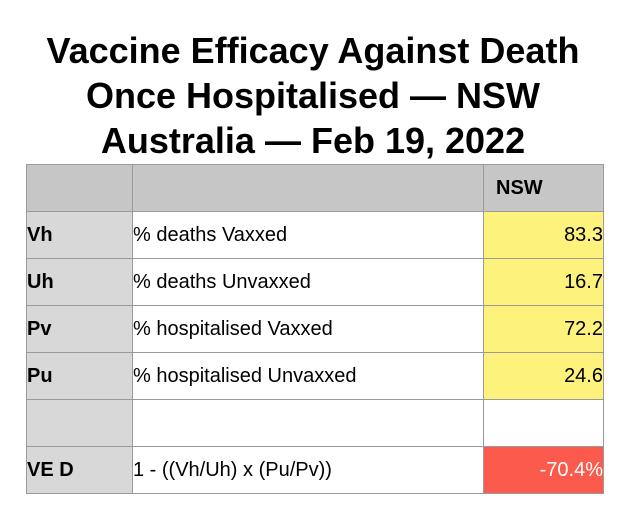 The image size is (626, 514). What do you see at coordinates (543, 423) in the screenshot?
I see `row-value-cell` at bounding box center [543, 423].